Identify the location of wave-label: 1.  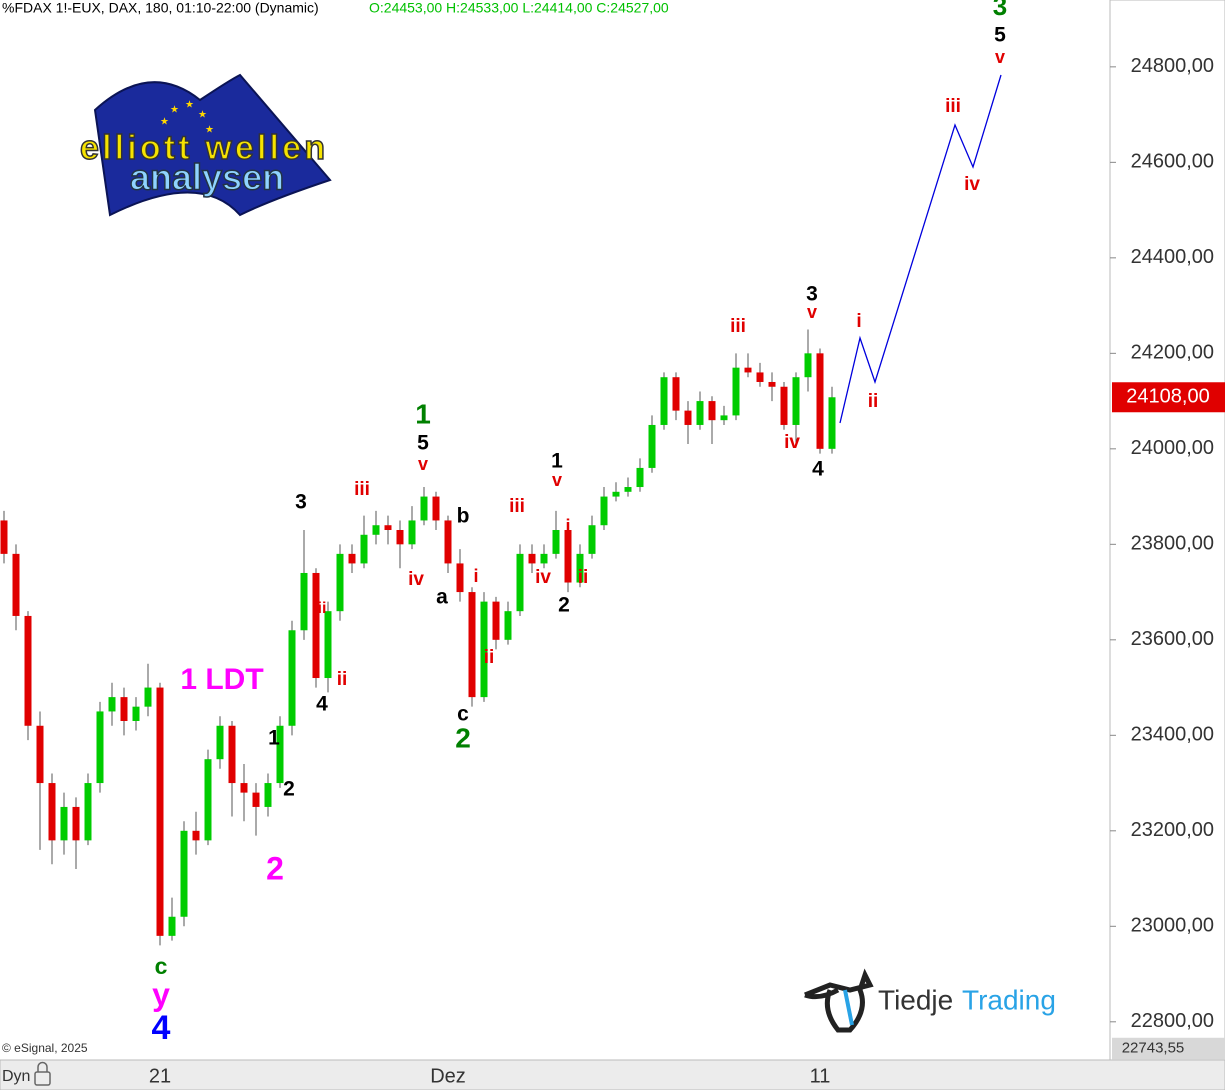
(557, 461).